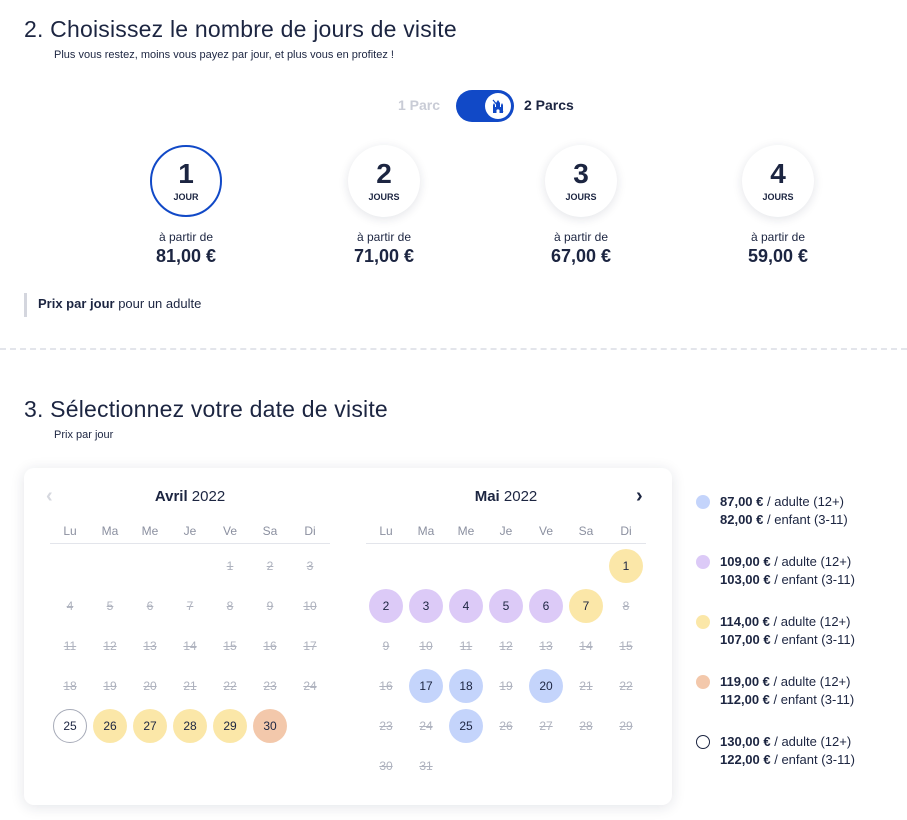  I want to click on day-option-4: 4 JOURS à partir de 59,00 €, so click(778, 206).